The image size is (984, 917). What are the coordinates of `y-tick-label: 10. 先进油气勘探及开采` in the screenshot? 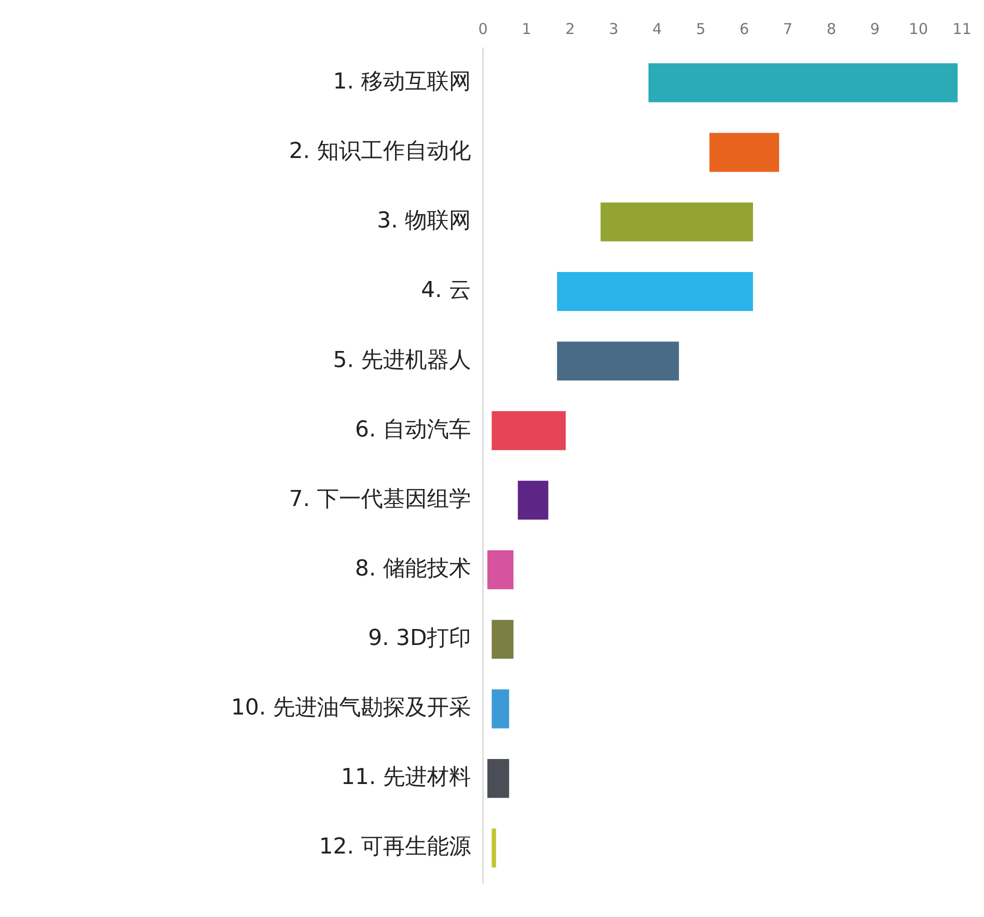 It's located at (351, 708).